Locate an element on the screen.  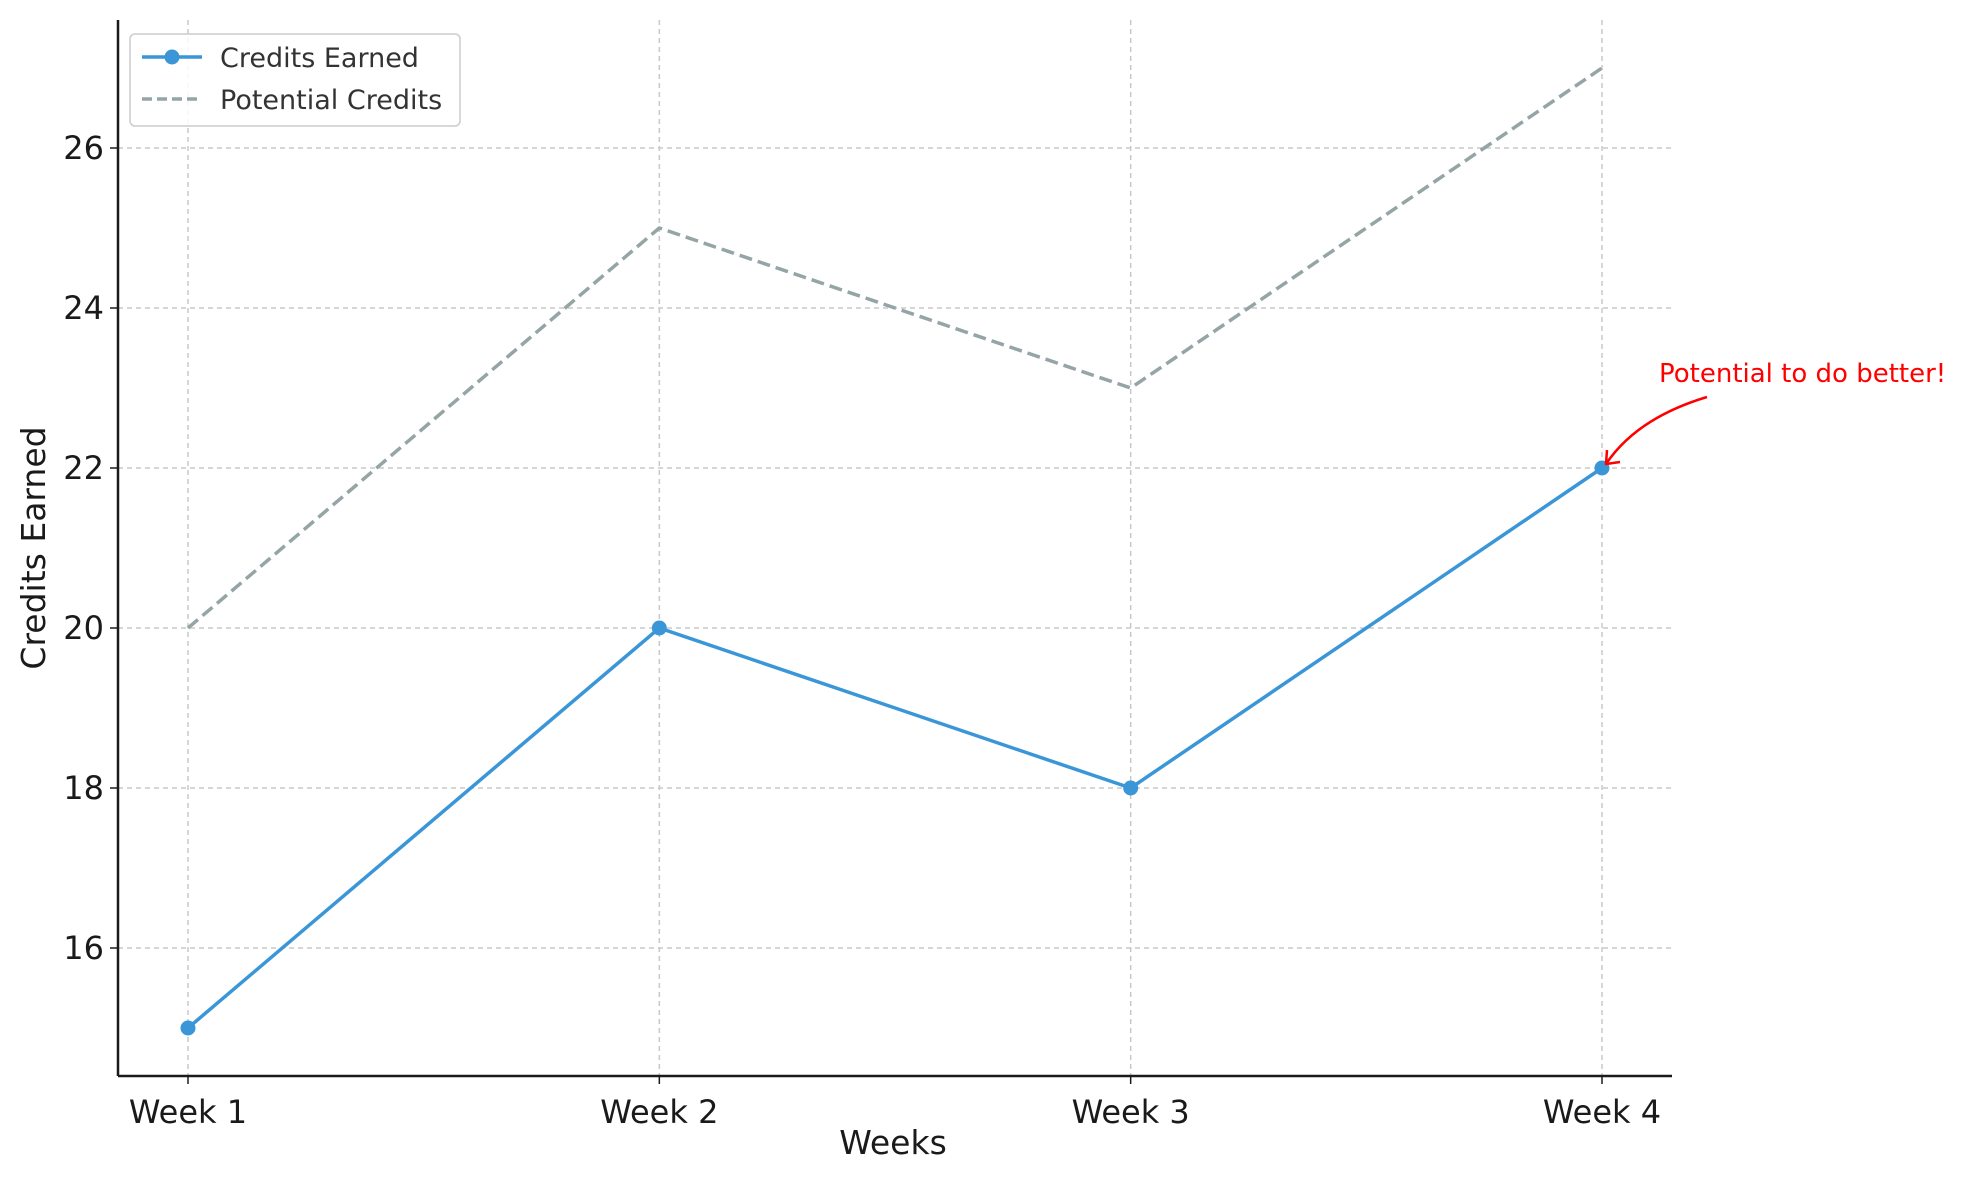
legend: Credits Earned Potential Credits is located at coordinates (295, 80).